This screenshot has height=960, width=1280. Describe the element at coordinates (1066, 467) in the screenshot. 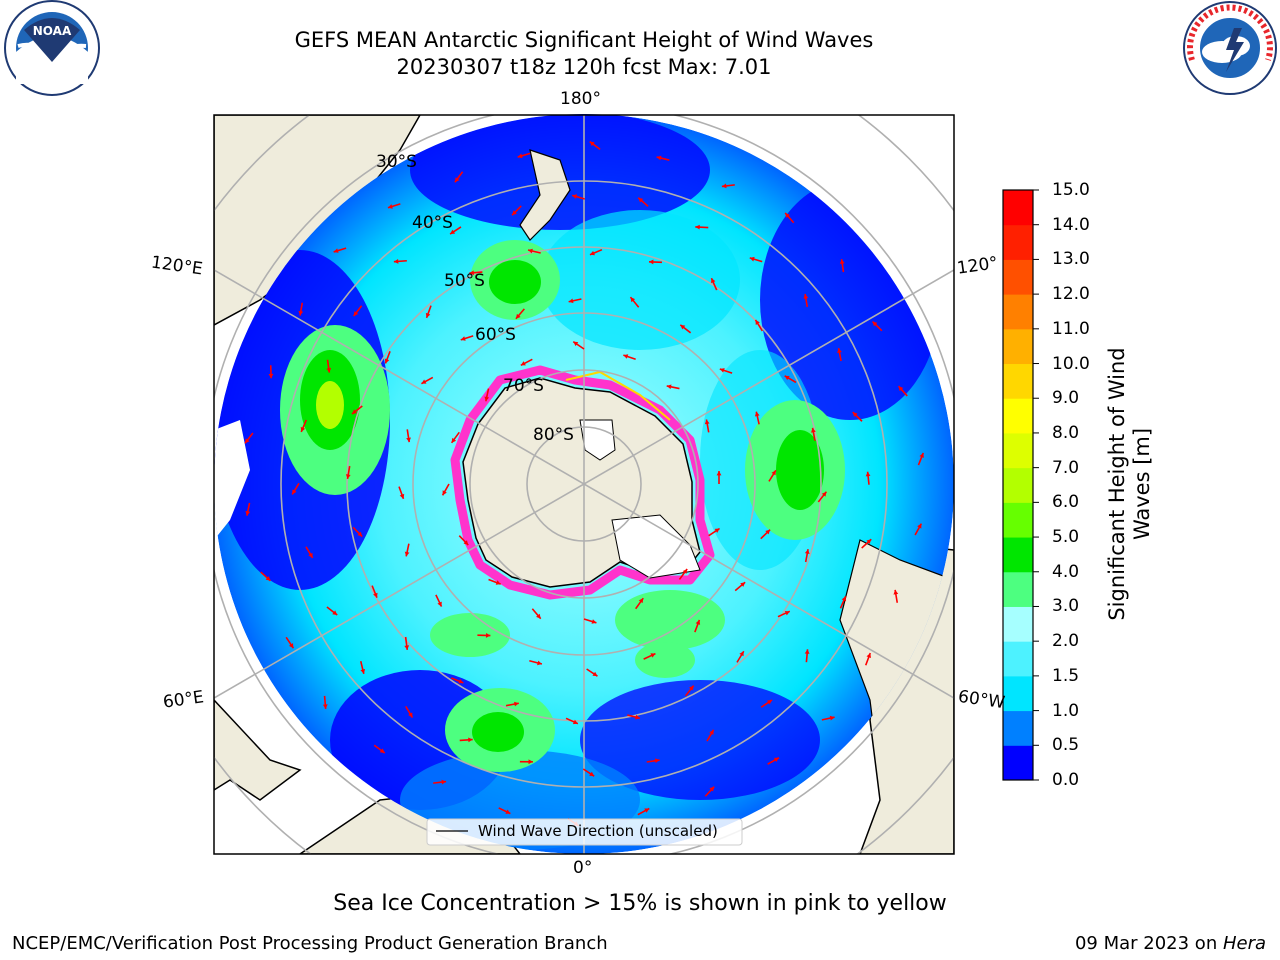

I see `colorbar-tick-label: 7.0` at that location.